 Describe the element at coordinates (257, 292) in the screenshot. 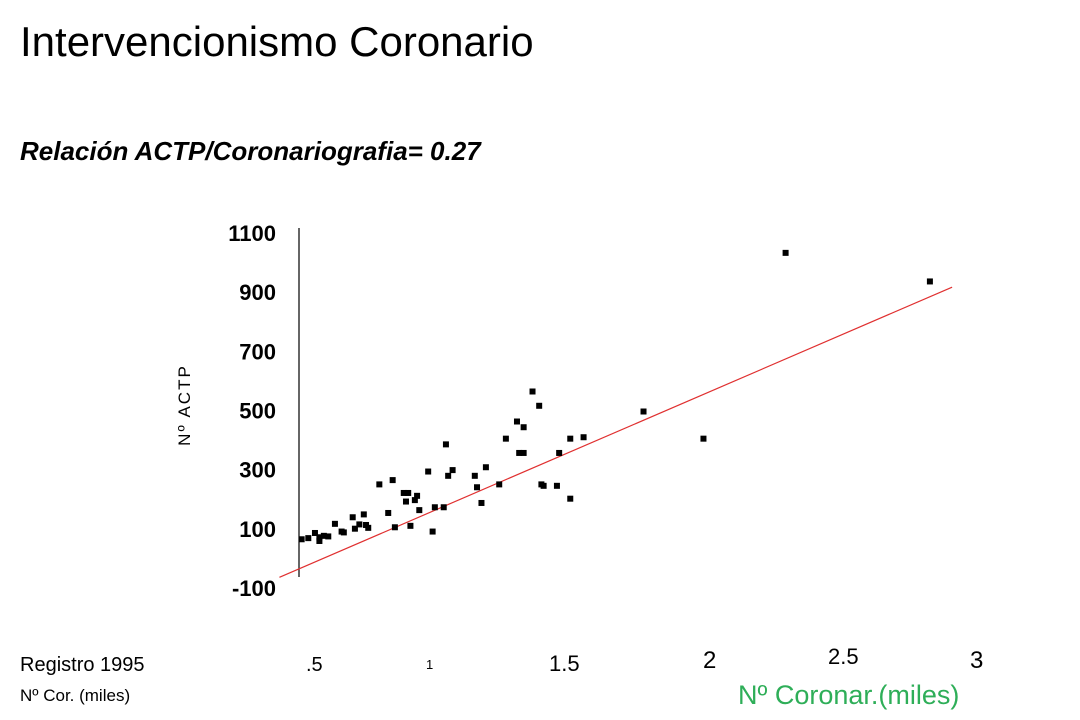

I see `y-tick-label: 900` at that location.